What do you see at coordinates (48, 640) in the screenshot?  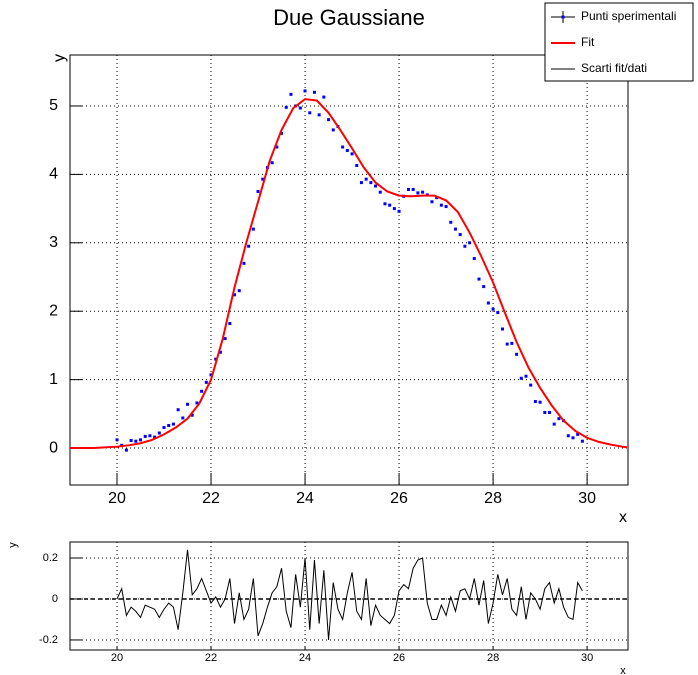 I see `y-tick-label: -0.2` at bounding box center [48, 640].